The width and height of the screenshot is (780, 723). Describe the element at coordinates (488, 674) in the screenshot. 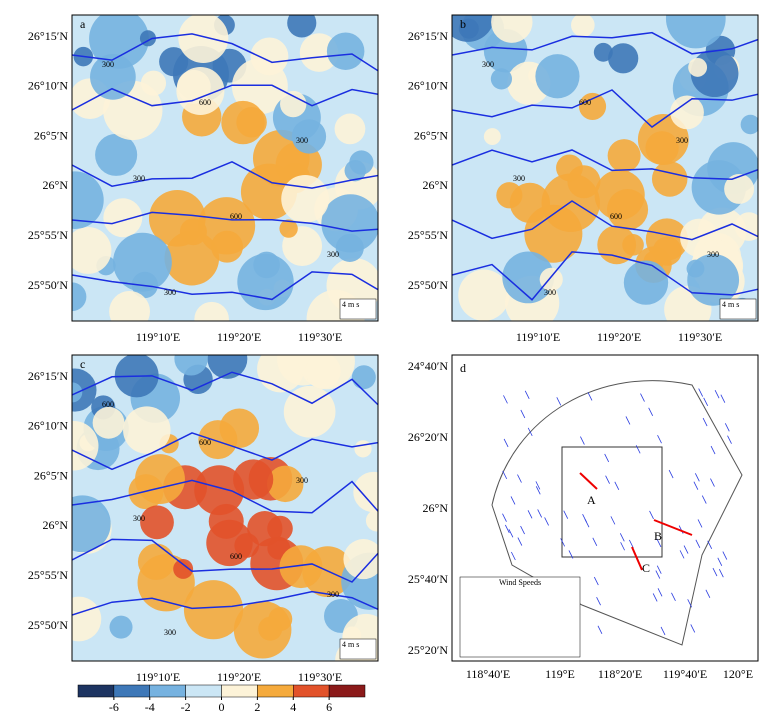

I see `x-tick-label: 118°40′E` at that location.